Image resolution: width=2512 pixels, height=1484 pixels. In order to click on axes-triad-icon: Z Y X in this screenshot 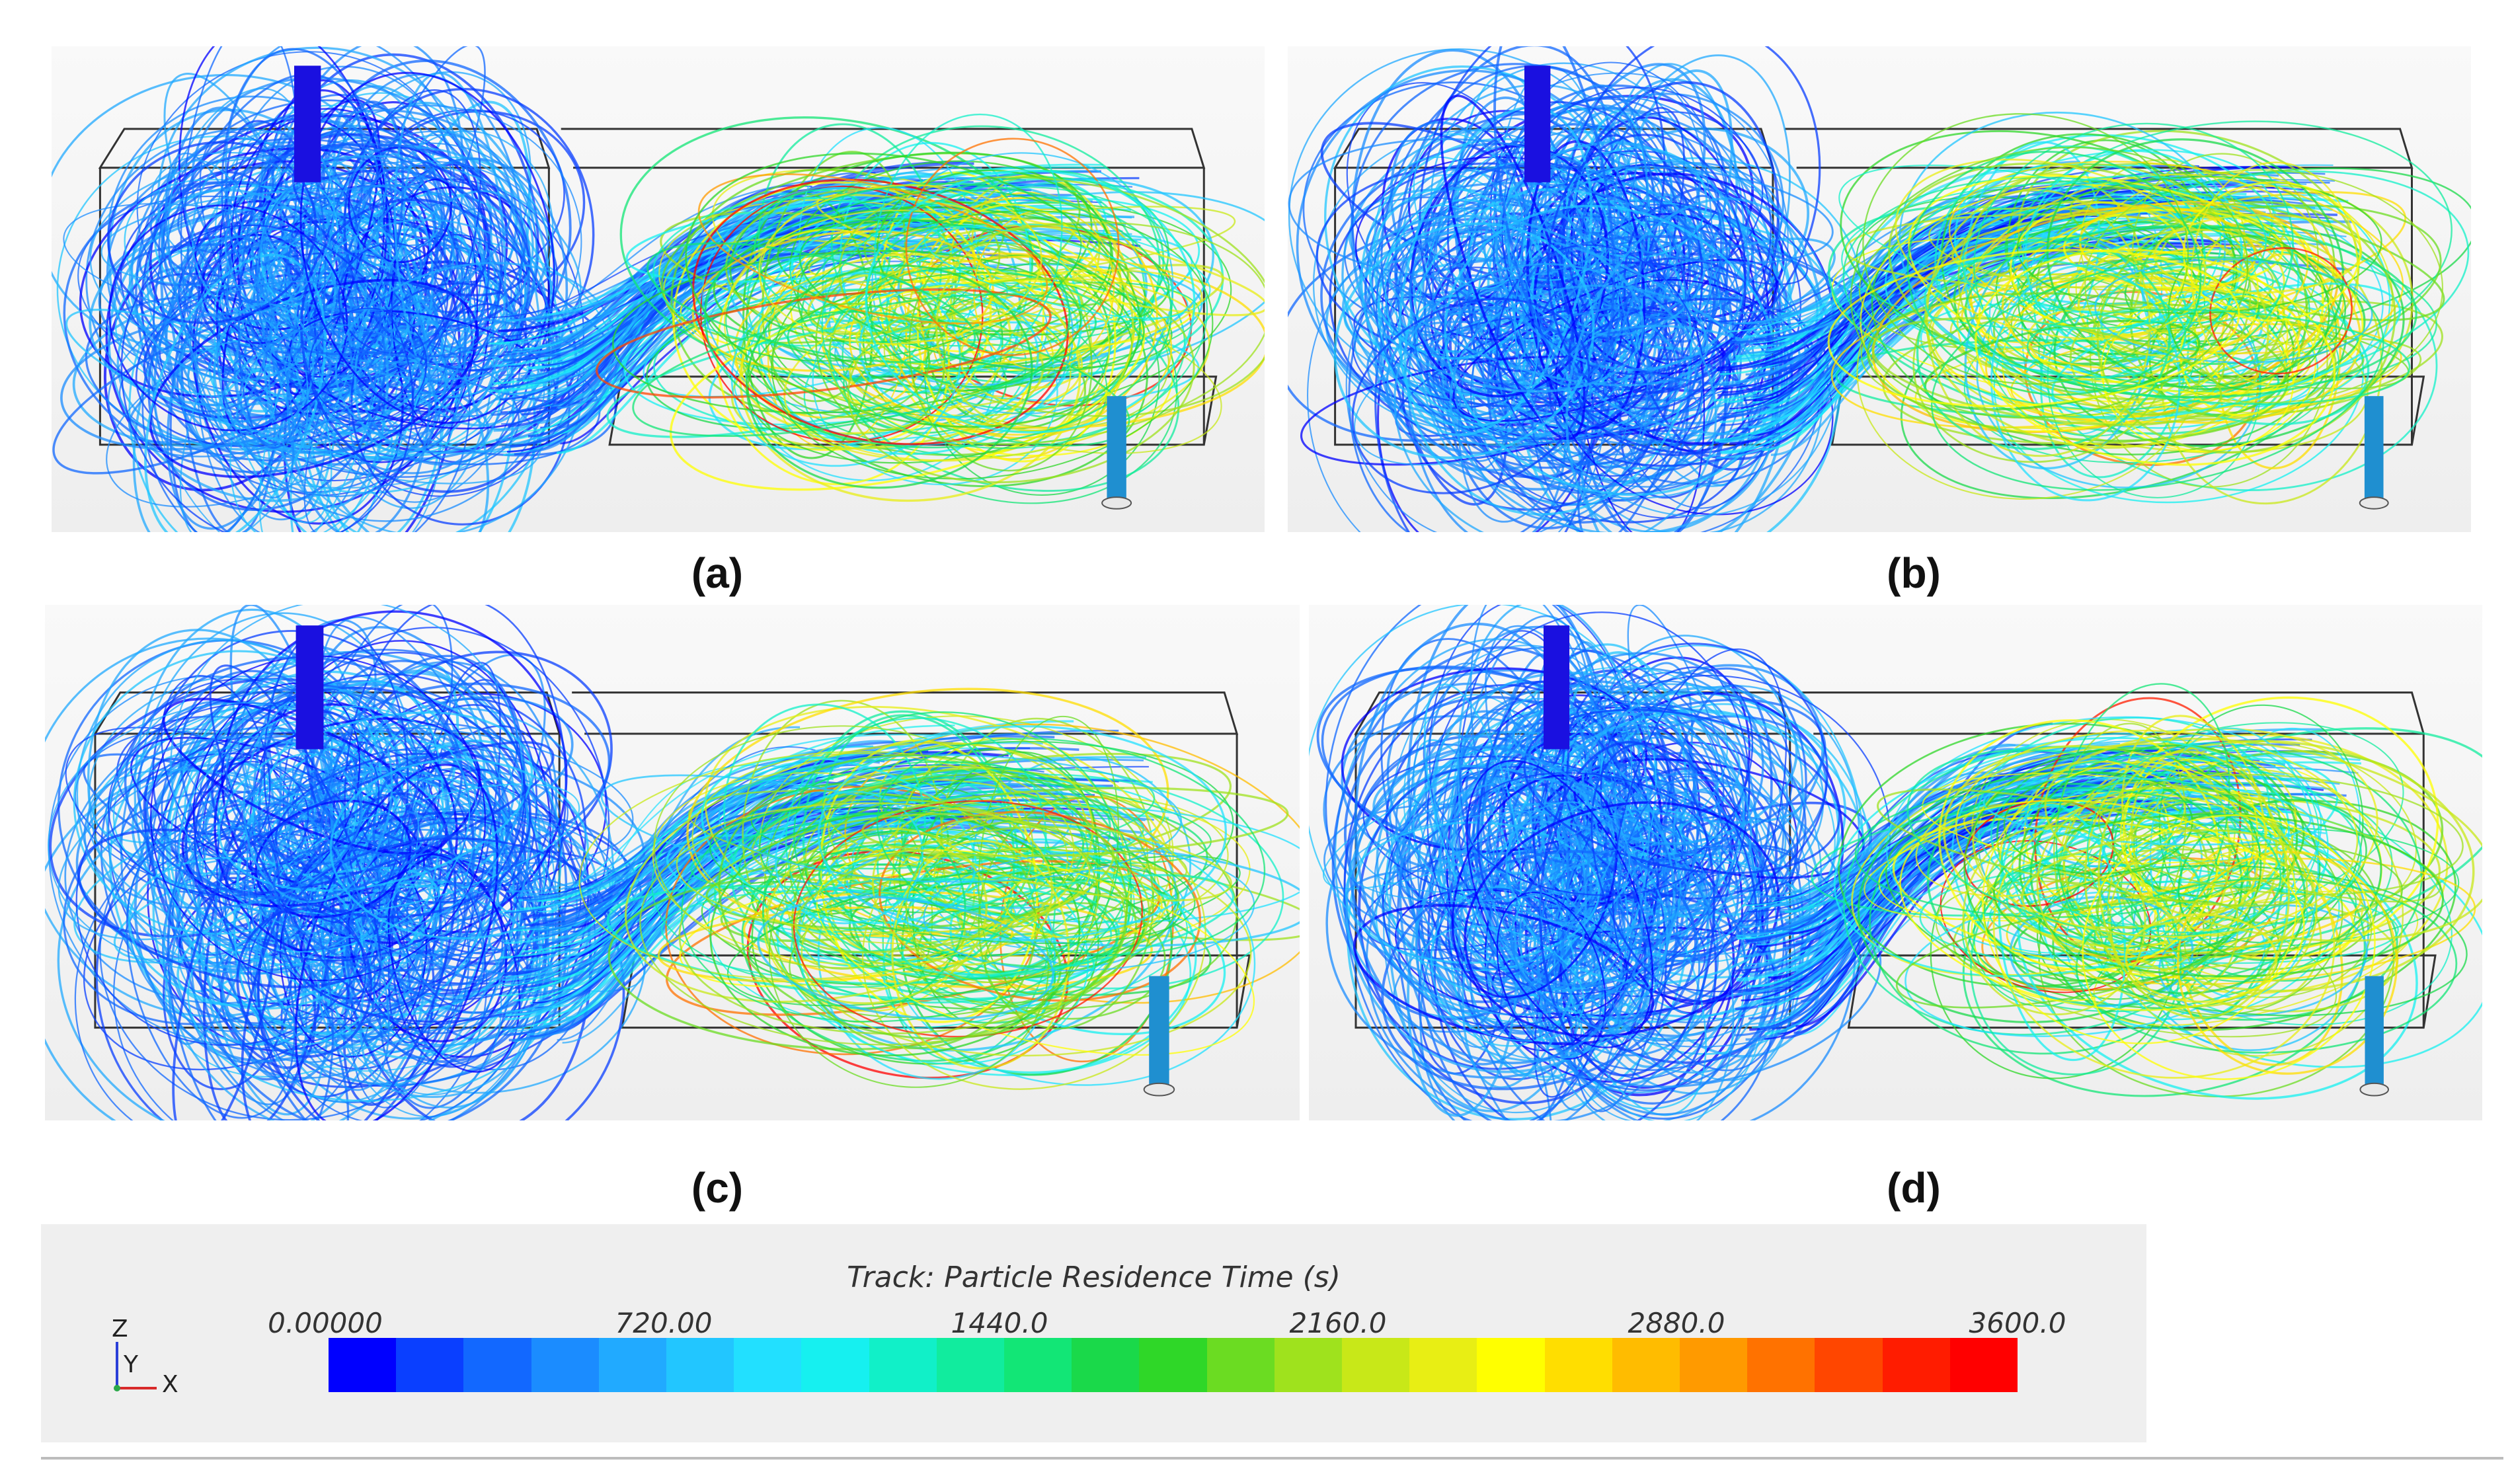, I will do `click(143, 1358)`.